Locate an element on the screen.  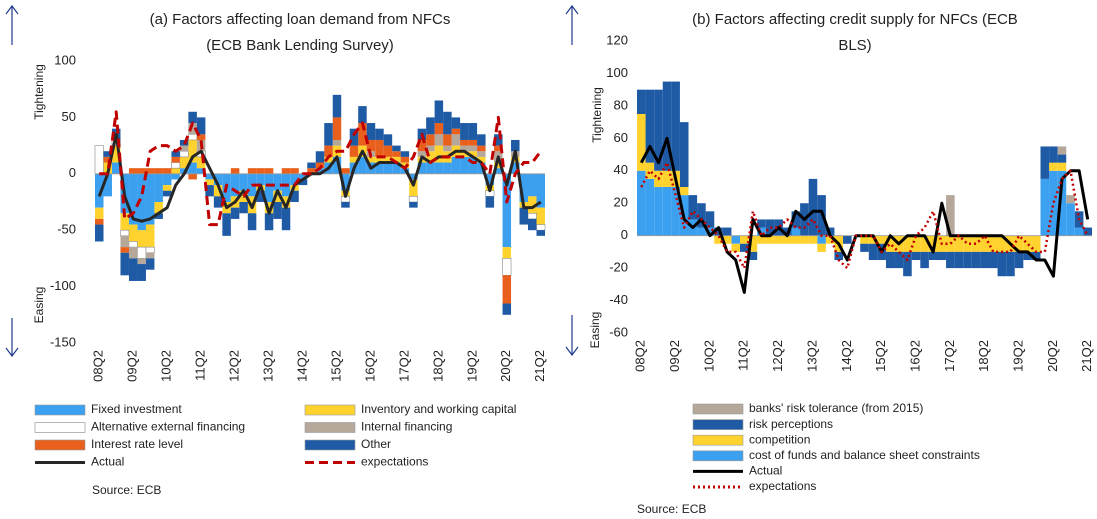
x-tick-label: 20Q2 is located at coordinates (1052, 356).